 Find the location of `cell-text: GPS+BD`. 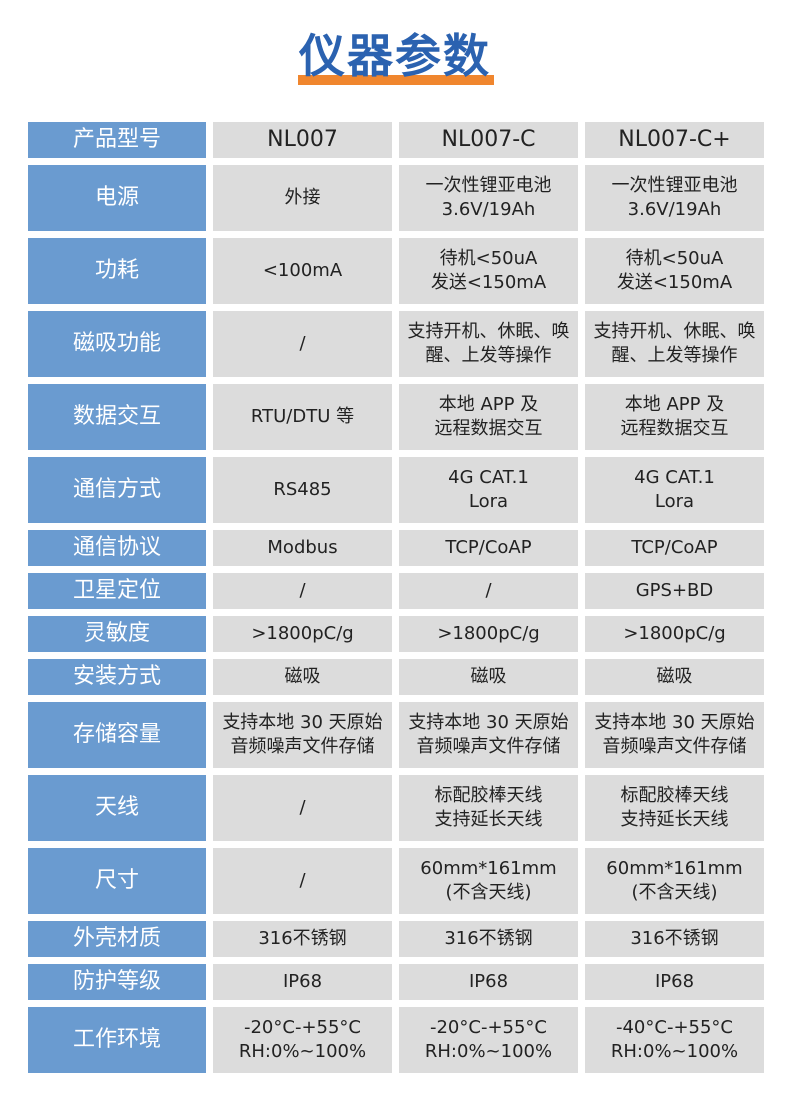

cell-text: GPS+BD is located at coordinates (674, 590).